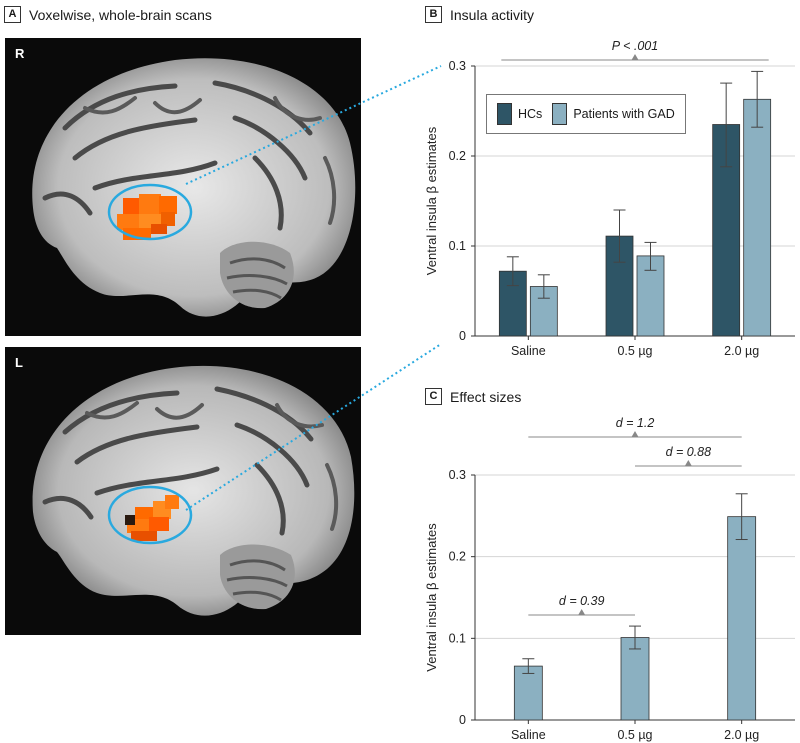  Describe the element at coordinates (635, 679) in the screenshot. I see `bar-series-0-5-g` at that location.